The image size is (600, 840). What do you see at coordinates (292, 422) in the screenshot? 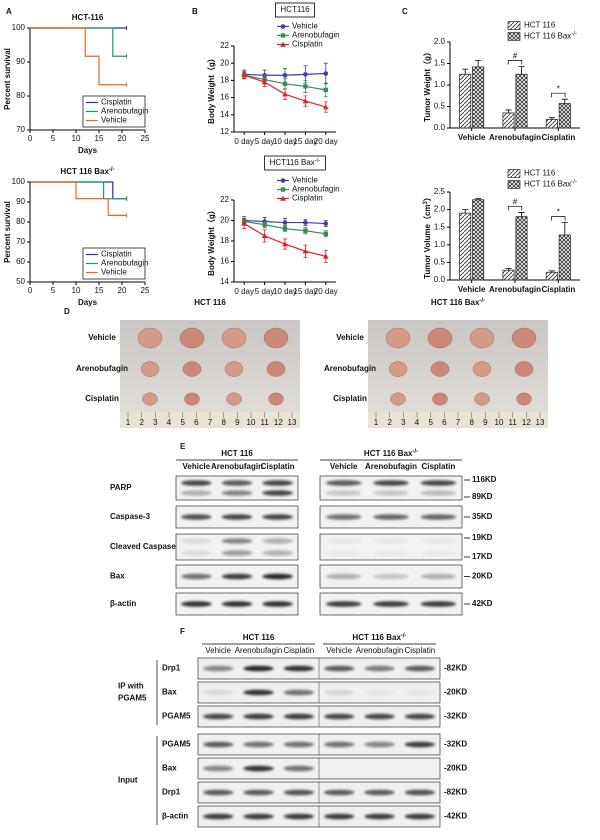
I see `ruler-number: 13` at bounding box center [292, 422].